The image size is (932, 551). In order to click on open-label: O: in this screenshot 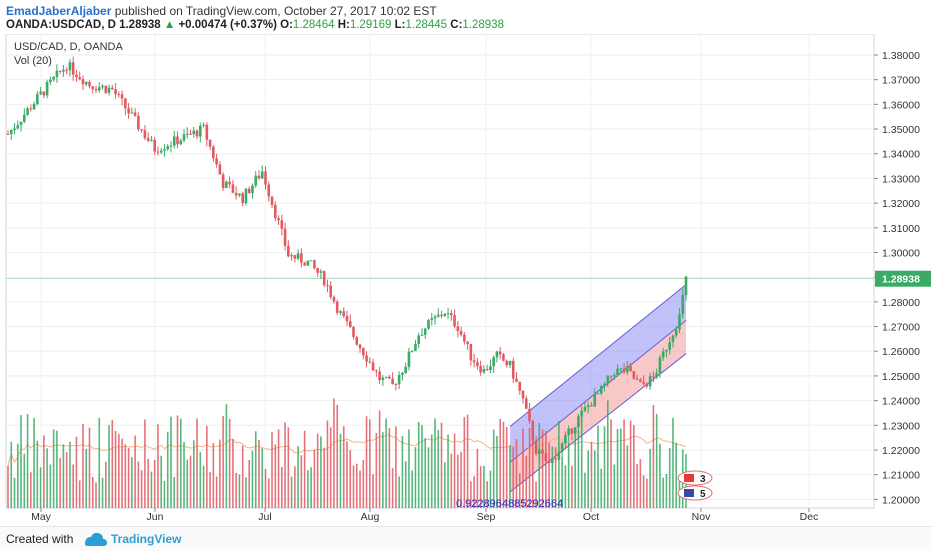, I will do `click(286, 25)`.